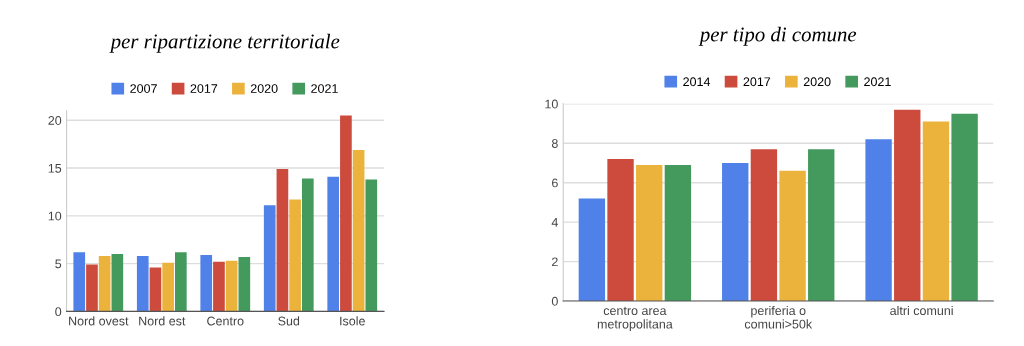 Image resolution: width=1024 pixels, height=346 pixels. What do you see at coordinates (778, 317) in the screenshot?
I see `x-tick-label: periferia o comuni>50k` at bounding box center [778, 317].